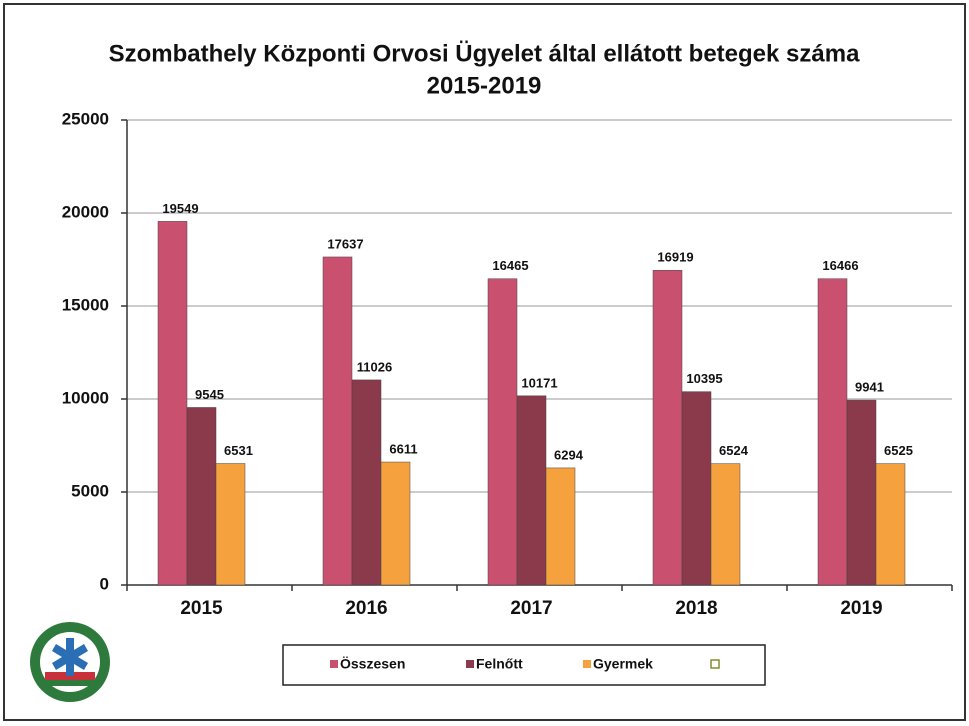 The height and width of the screenshot is (726, 969). What do you see at coordinates (345, 243) in the screenshot?
I see `data-label: 17637` at bounding box center [345, 243].